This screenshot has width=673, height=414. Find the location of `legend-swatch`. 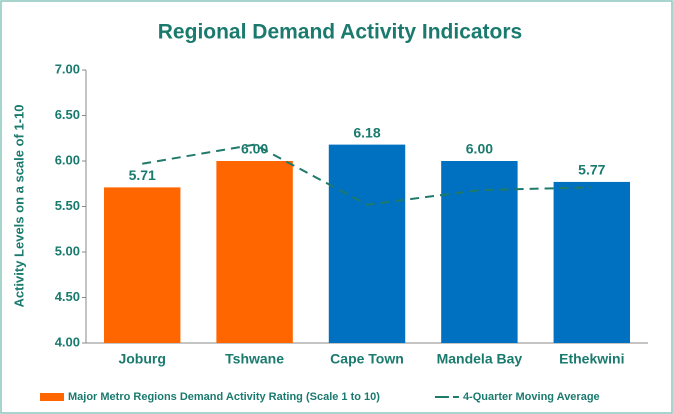

legend-swatch is located at coordinates (52, 397).